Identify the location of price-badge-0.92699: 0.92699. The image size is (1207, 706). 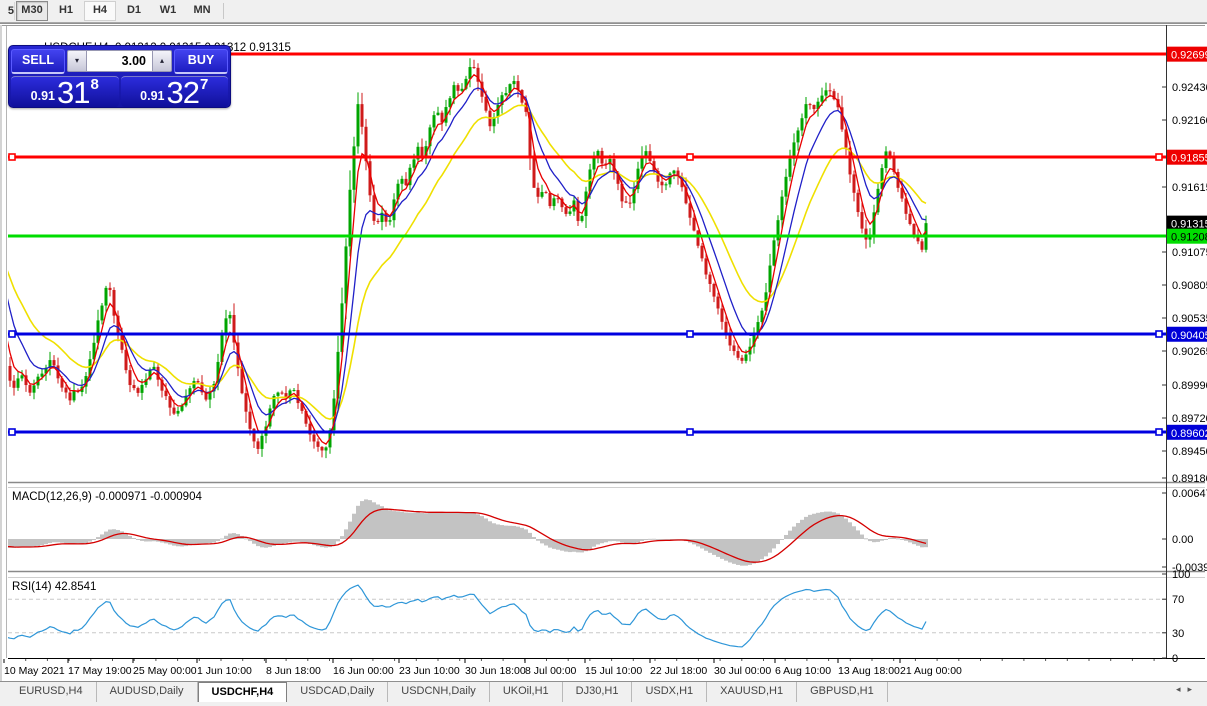
(1189, 56).